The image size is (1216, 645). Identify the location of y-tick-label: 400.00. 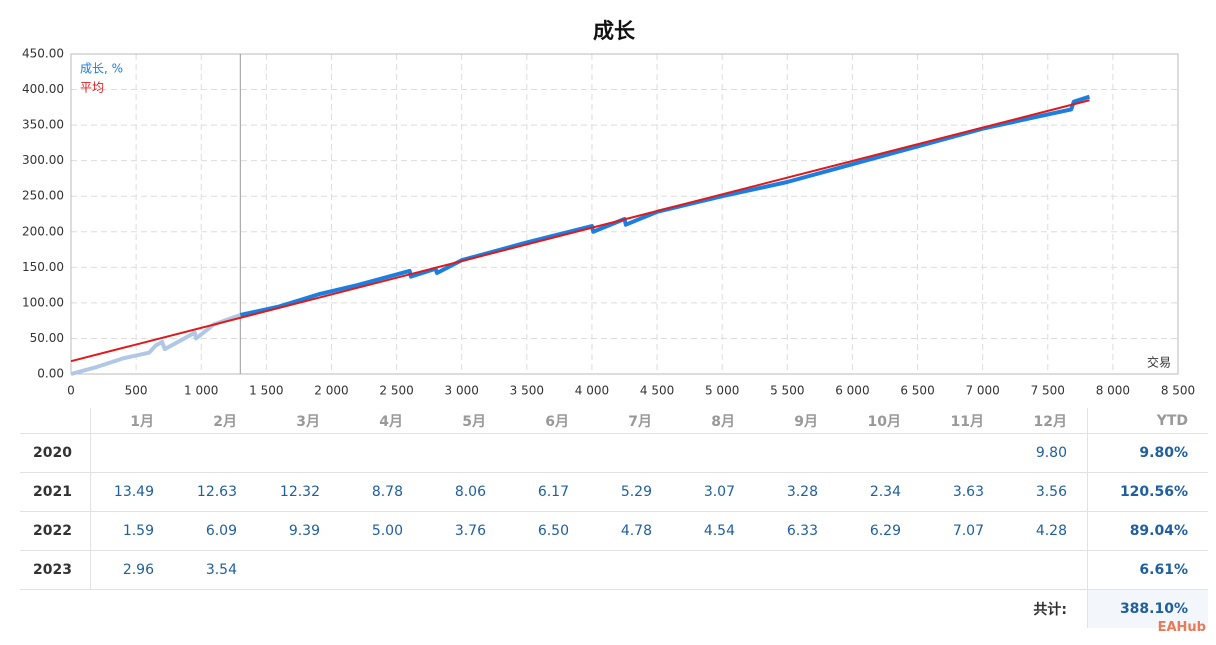
(43, 89).